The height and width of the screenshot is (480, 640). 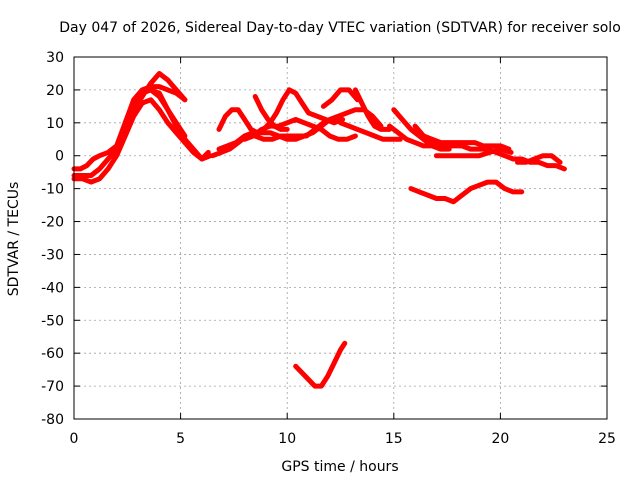 I want to click on y-tick-label: -50, so click(x=52, y=321).